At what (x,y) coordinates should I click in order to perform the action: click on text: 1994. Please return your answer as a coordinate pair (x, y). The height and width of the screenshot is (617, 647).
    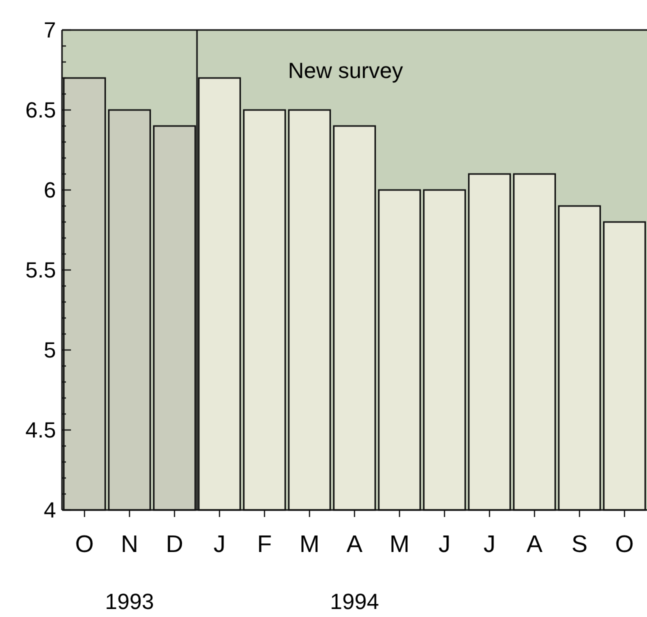
    Looking at the image, I should click on (354, 601).